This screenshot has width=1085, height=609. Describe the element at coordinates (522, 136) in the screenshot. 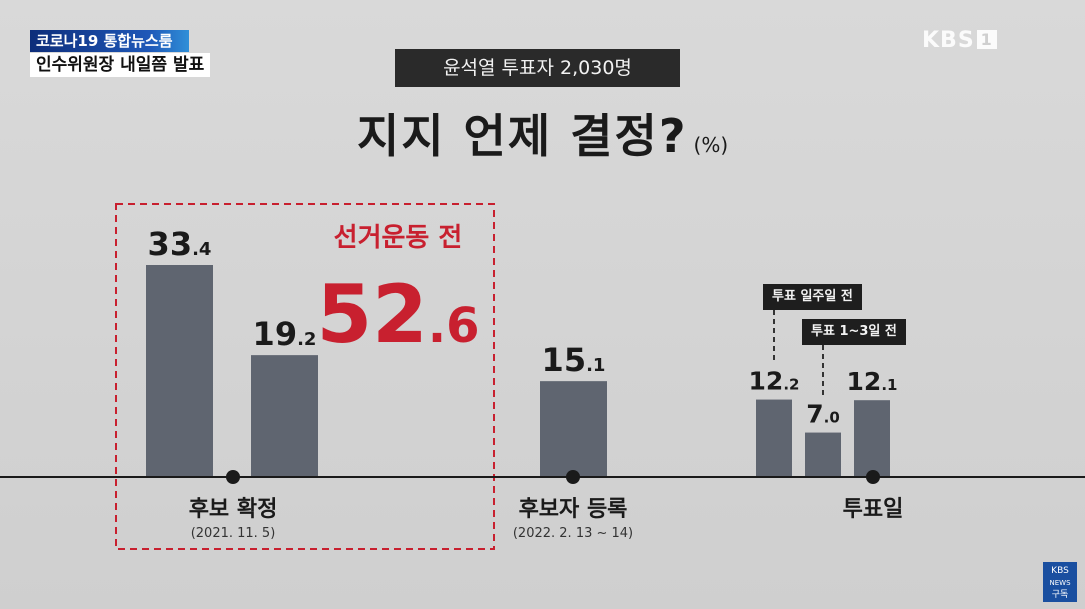

I see `chart-title: 지지 언제 결정?` at that location.